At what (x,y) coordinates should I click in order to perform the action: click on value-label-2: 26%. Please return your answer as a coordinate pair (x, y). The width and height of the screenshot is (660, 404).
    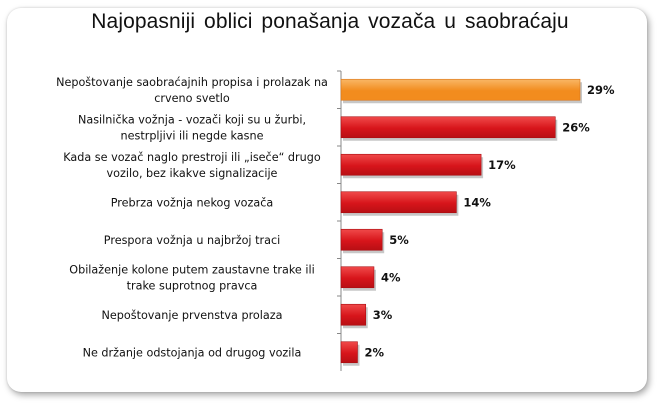
    Looking at the image, I should click on (576, 127).